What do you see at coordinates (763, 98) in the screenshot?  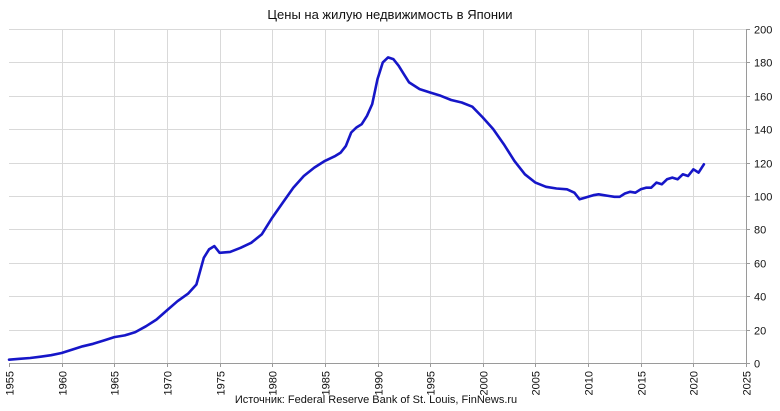 I see `y-tick-label: 160` at bounding box center [763, 98].